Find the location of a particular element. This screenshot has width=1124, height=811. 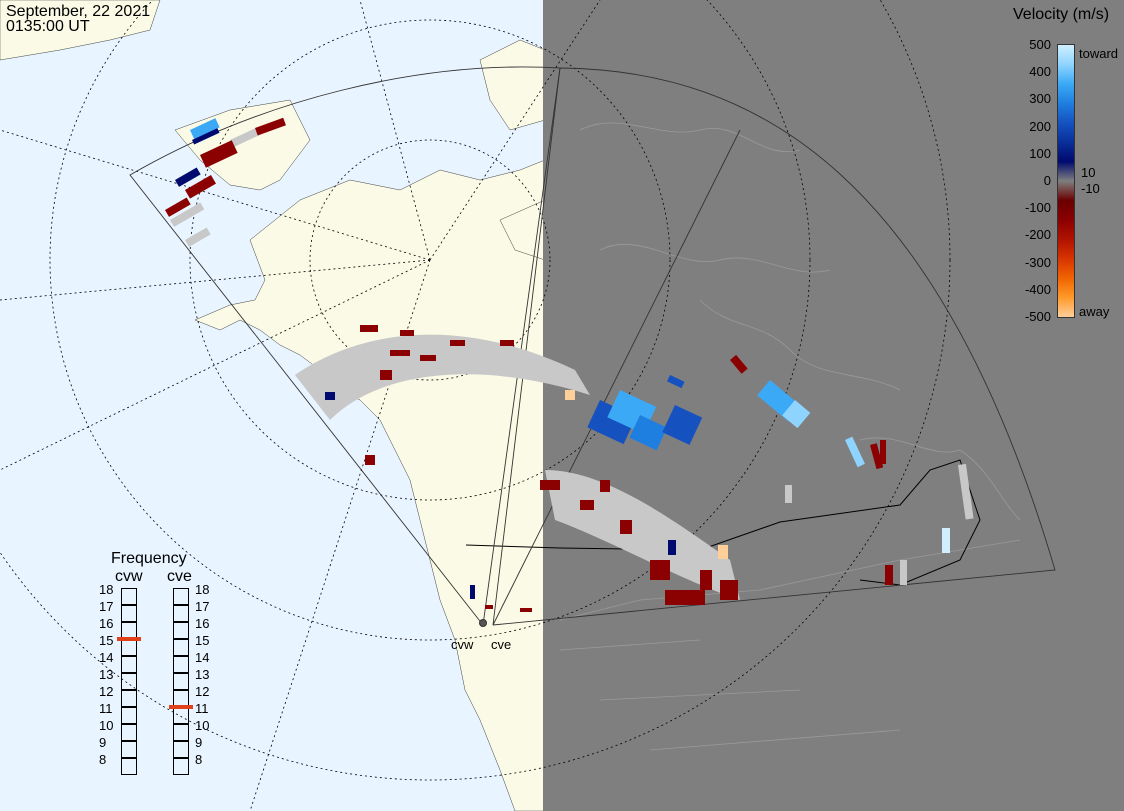

radar-site-label-cve: cve is located at coordinates (501, 644).